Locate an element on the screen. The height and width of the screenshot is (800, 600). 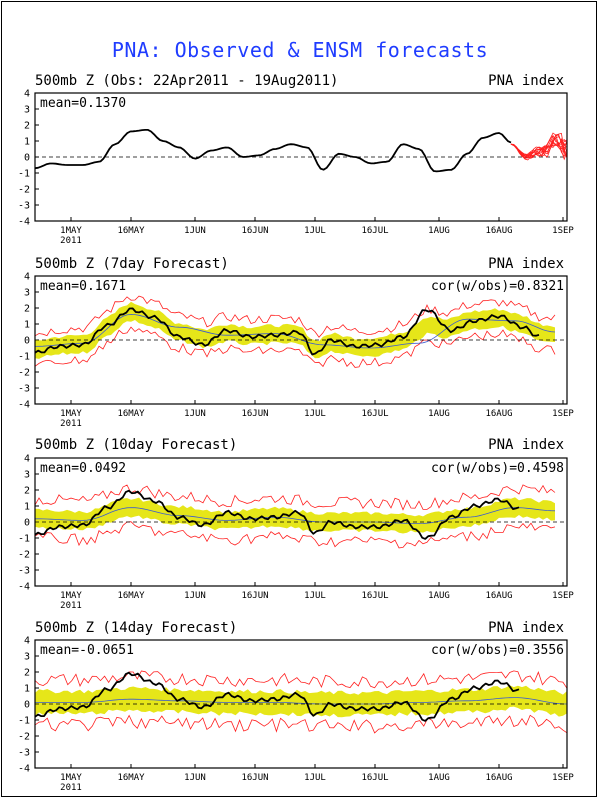
panel-4-index-label: PNA index is located at coordinates (526, 628).